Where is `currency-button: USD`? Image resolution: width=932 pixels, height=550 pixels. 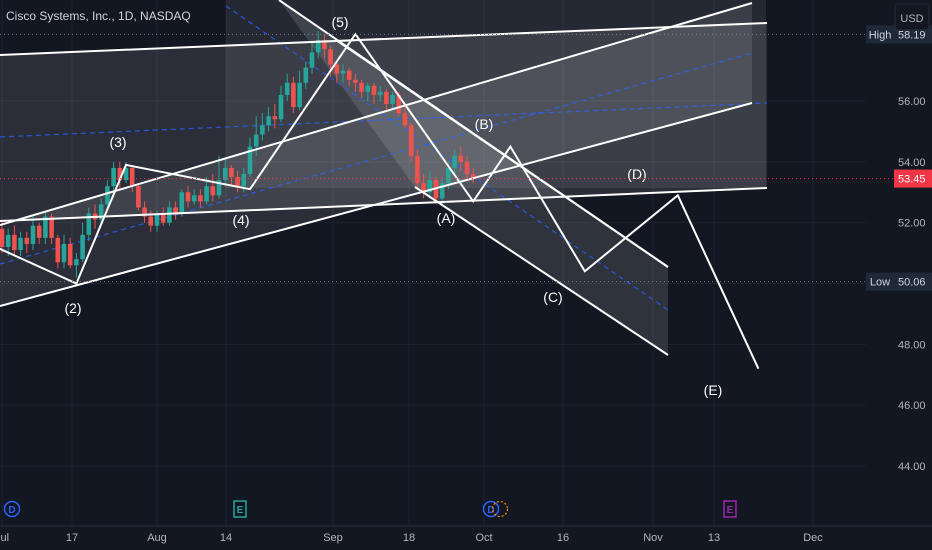
currency-button: USD is located at coordinates (912, 17).